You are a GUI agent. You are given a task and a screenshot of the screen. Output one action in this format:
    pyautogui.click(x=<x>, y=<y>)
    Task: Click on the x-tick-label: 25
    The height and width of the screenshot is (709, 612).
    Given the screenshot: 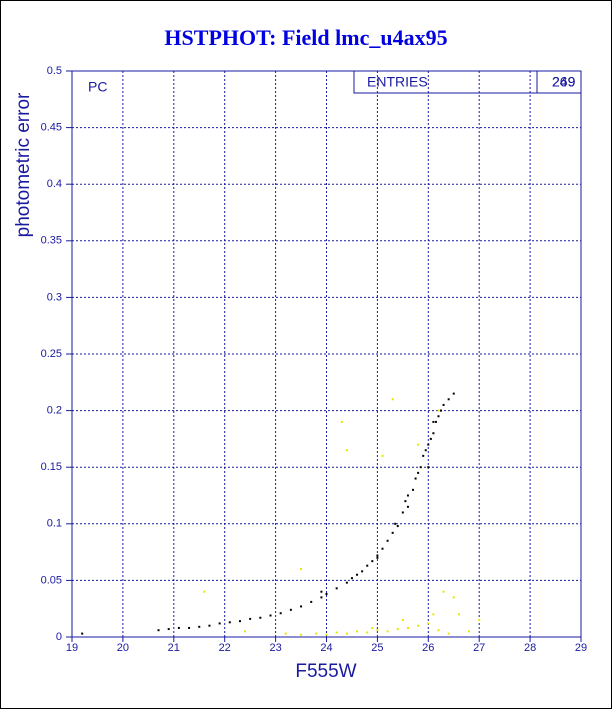 What is the action you would take?
    pyautogui.click(x=377, y=648)
    